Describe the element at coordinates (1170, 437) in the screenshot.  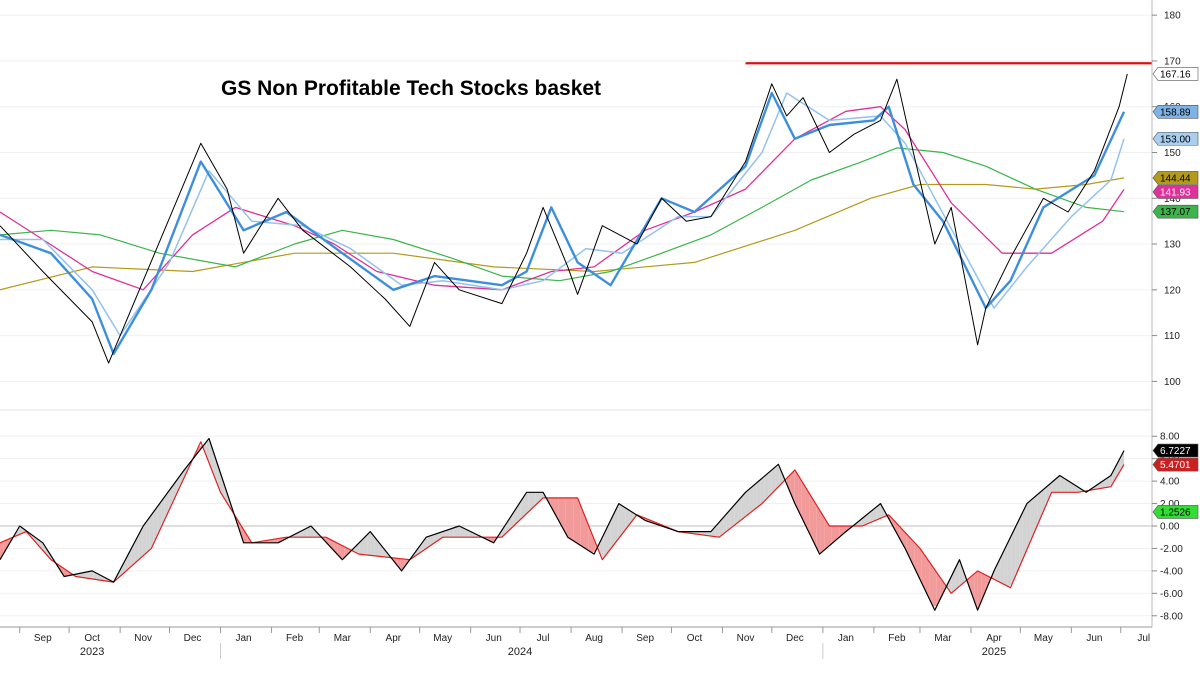
I see `oscillator-tick-label: 8.00` at that location.